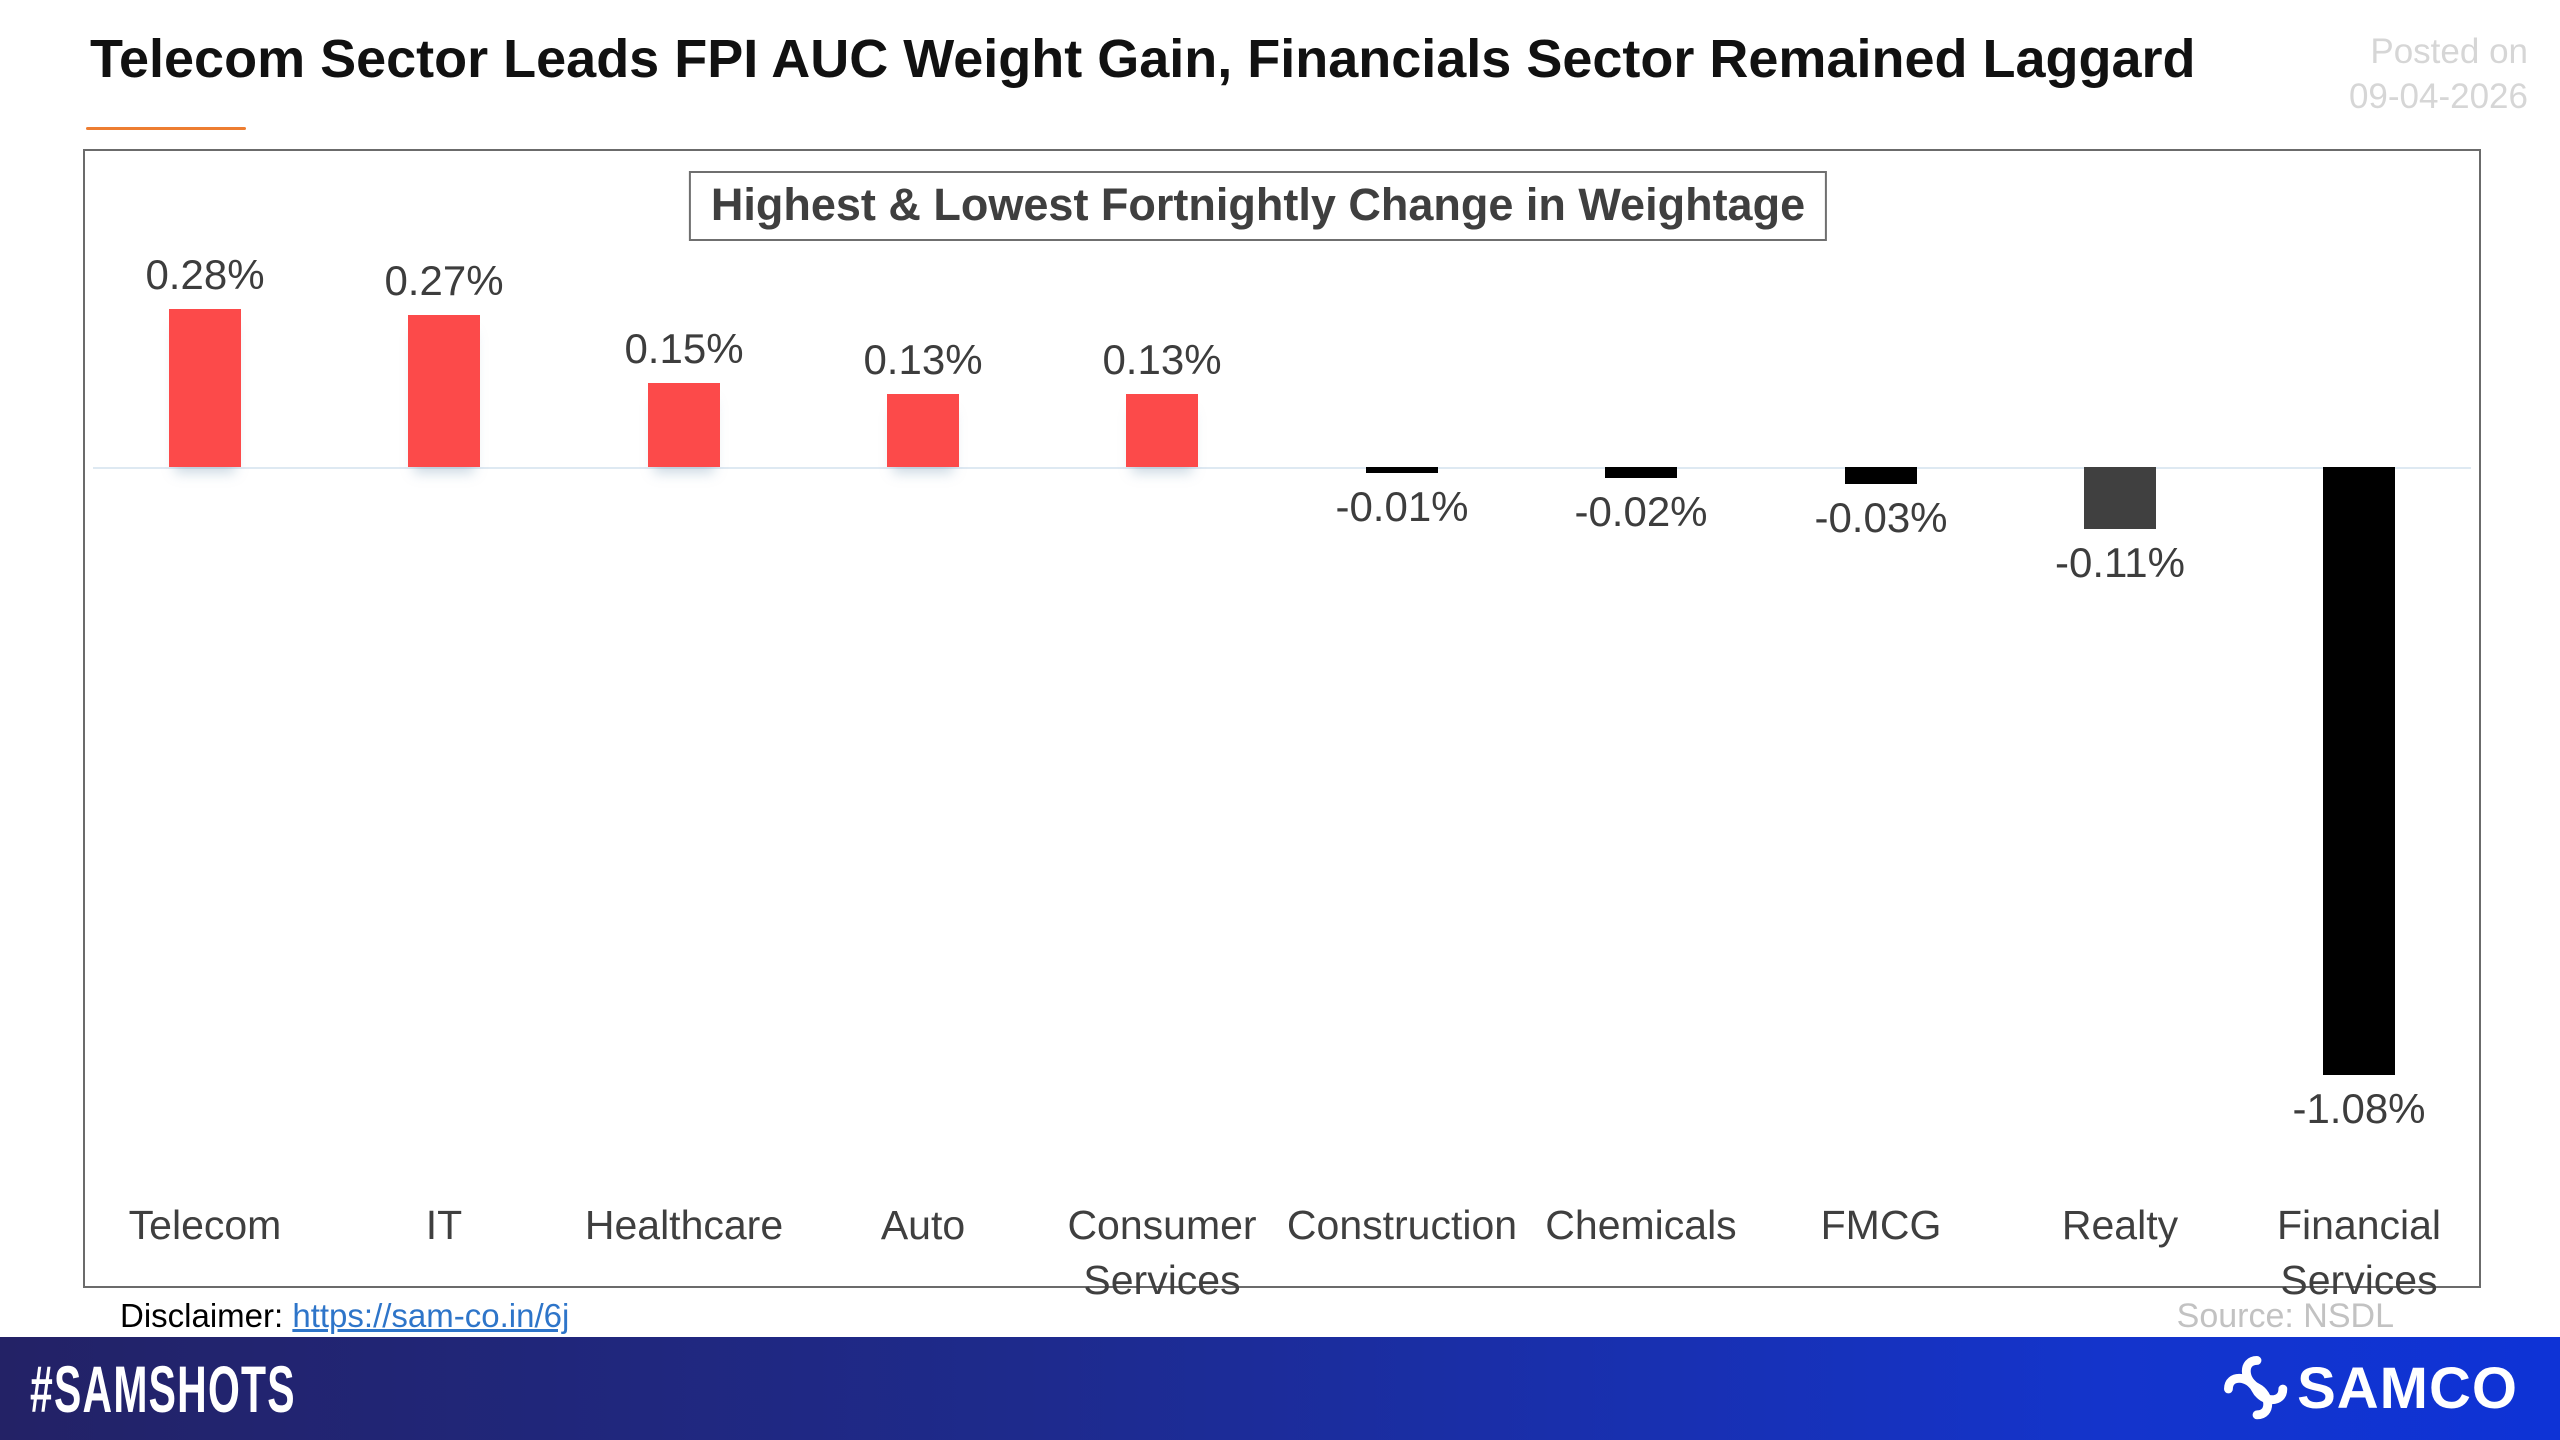  Describe the element at coordinates (2285, 1316) in the screenshot. I see `source-note: Source: NSDL` at that location.